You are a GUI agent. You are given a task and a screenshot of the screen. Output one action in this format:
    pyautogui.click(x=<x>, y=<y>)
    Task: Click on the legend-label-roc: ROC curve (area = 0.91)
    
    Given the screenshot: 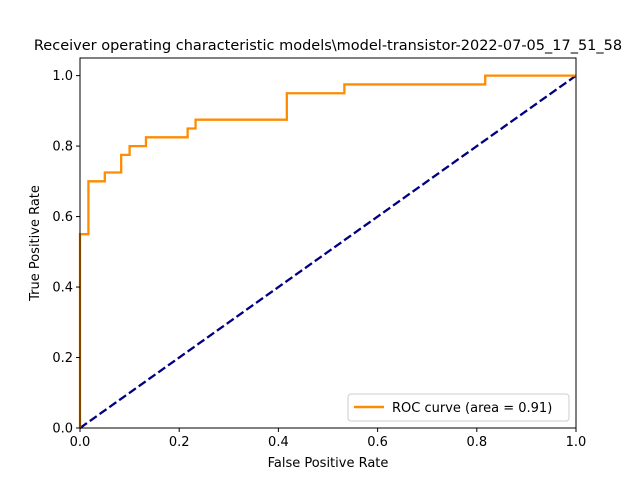 What is the action you would take?
    pyautogui.click(x=472, y=408)
    